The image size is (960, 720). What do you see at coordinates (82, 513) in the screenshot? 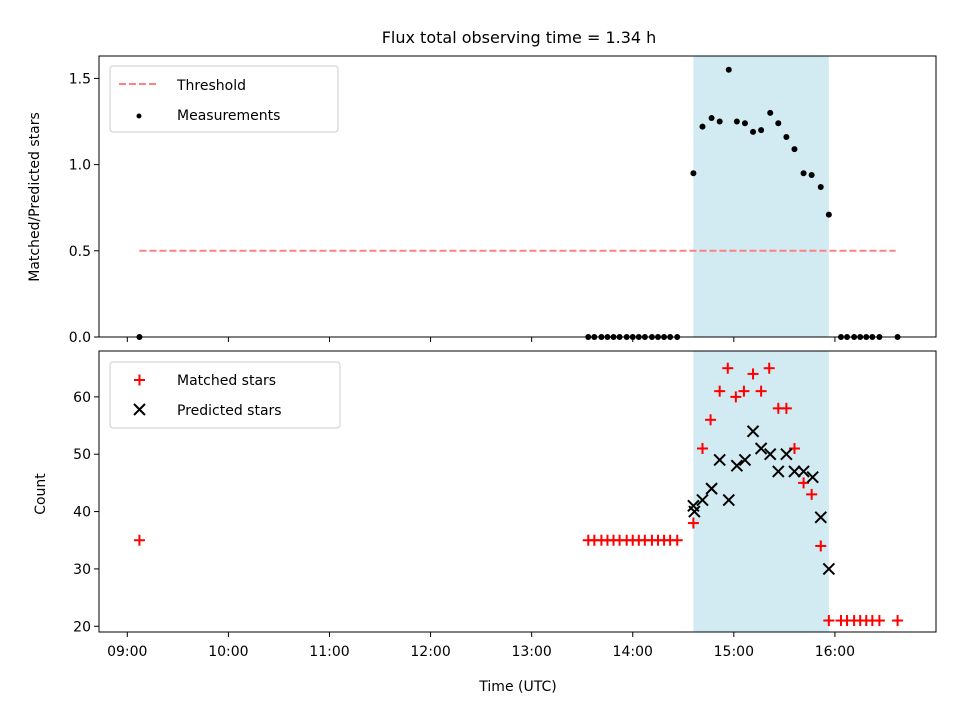
I see `y-tick-label: 40` at bounding box center [82, 513].